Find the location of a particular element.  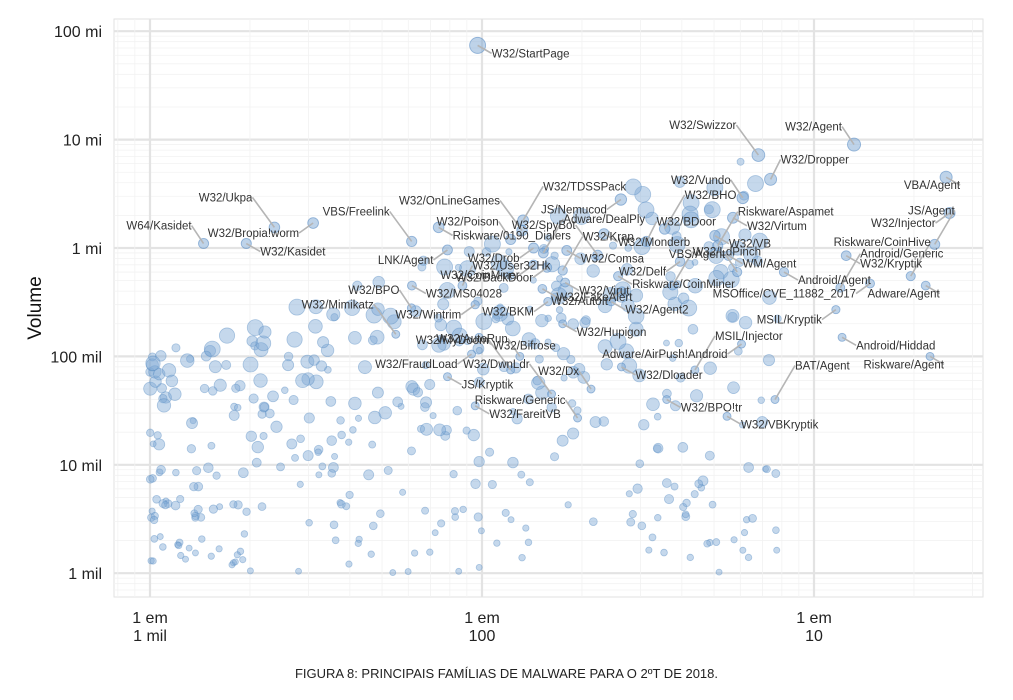

point-label: W32/BPO!tr is located at coordinates (712, 409).